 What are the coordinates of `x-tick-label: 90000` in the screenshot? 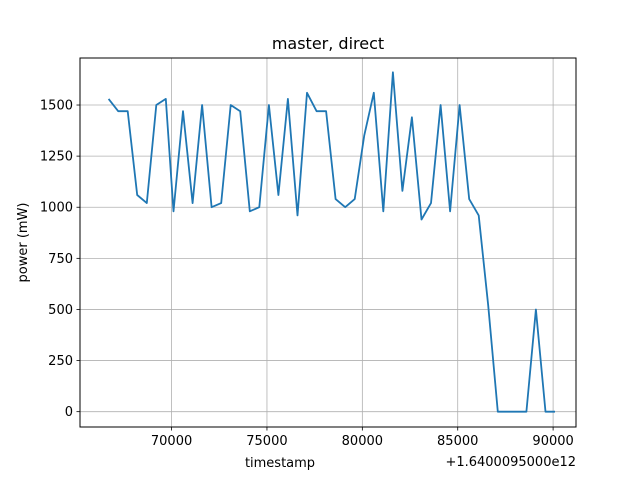 It's located at (552, 441).